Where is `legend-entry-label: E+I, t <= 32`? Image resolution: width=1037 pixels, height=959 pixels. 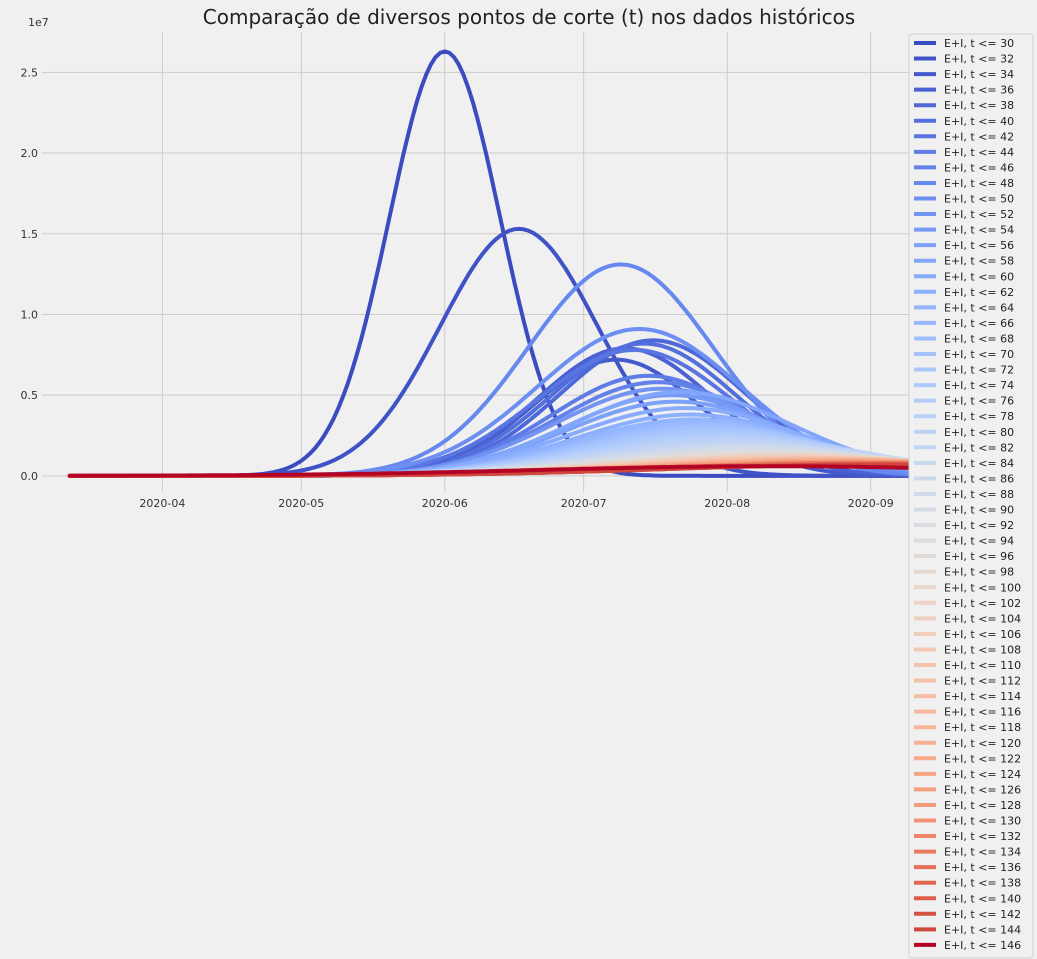 legend-entry-label: E+I, t <= 32 is located at coordinates (979, 59).